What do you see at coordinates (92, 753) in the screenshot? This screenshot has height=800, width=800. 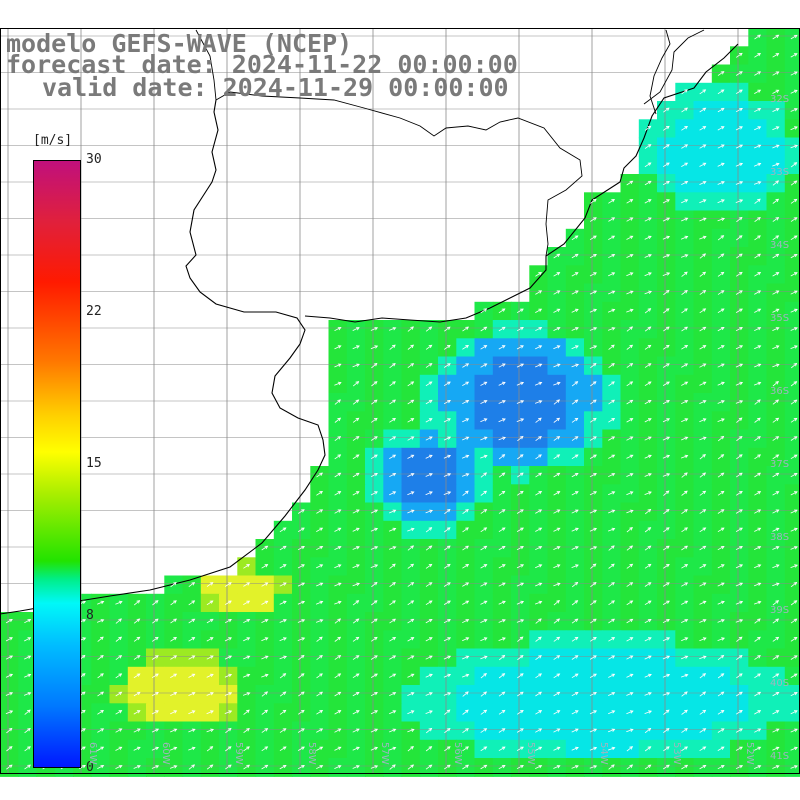 I see `lon-label-61w: 61W` at bounding box center [92, 753].